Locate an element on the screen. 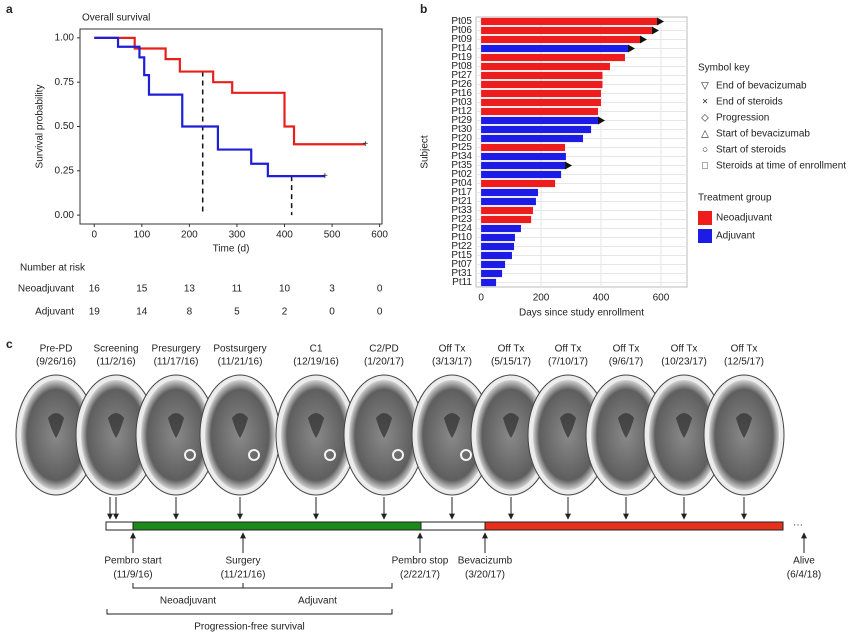  scan-label: C2/PD is located at coordinates (383, 349).